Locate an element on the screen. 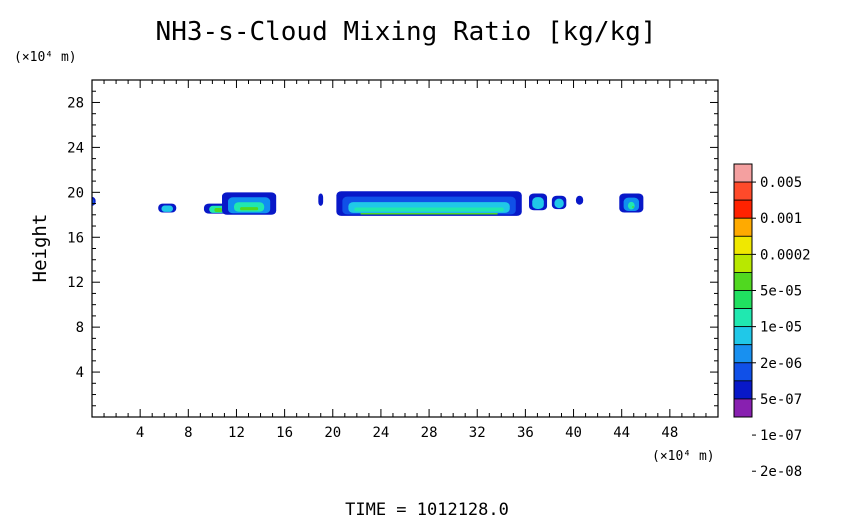 This screenshot has height=519, width=854. x-tick-label: 48 is located at coordinates (669, 433).